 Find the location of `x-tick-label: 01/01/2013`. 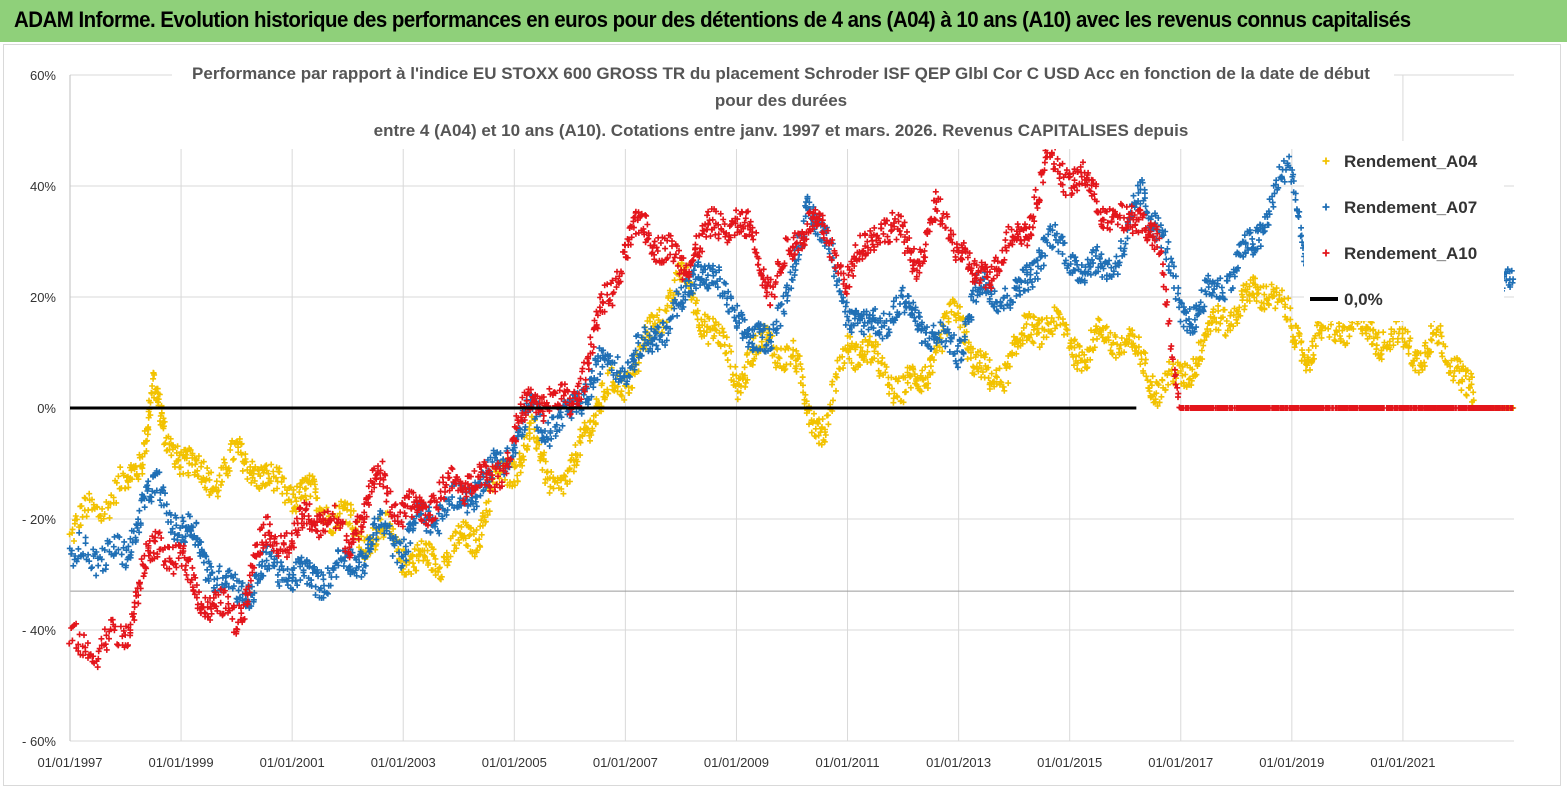

x-tick-label: 01/01/2013 is located at coordinates (958, 762).